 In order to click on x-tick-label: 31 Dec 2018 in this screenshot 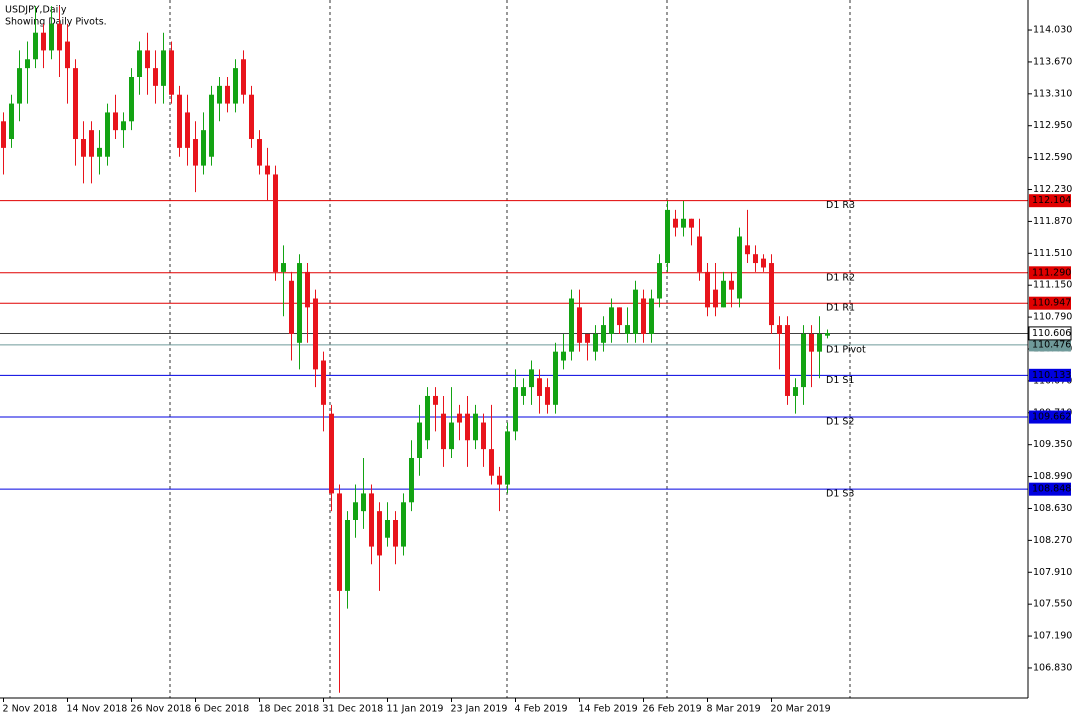, I will do `click(353, 709)`.